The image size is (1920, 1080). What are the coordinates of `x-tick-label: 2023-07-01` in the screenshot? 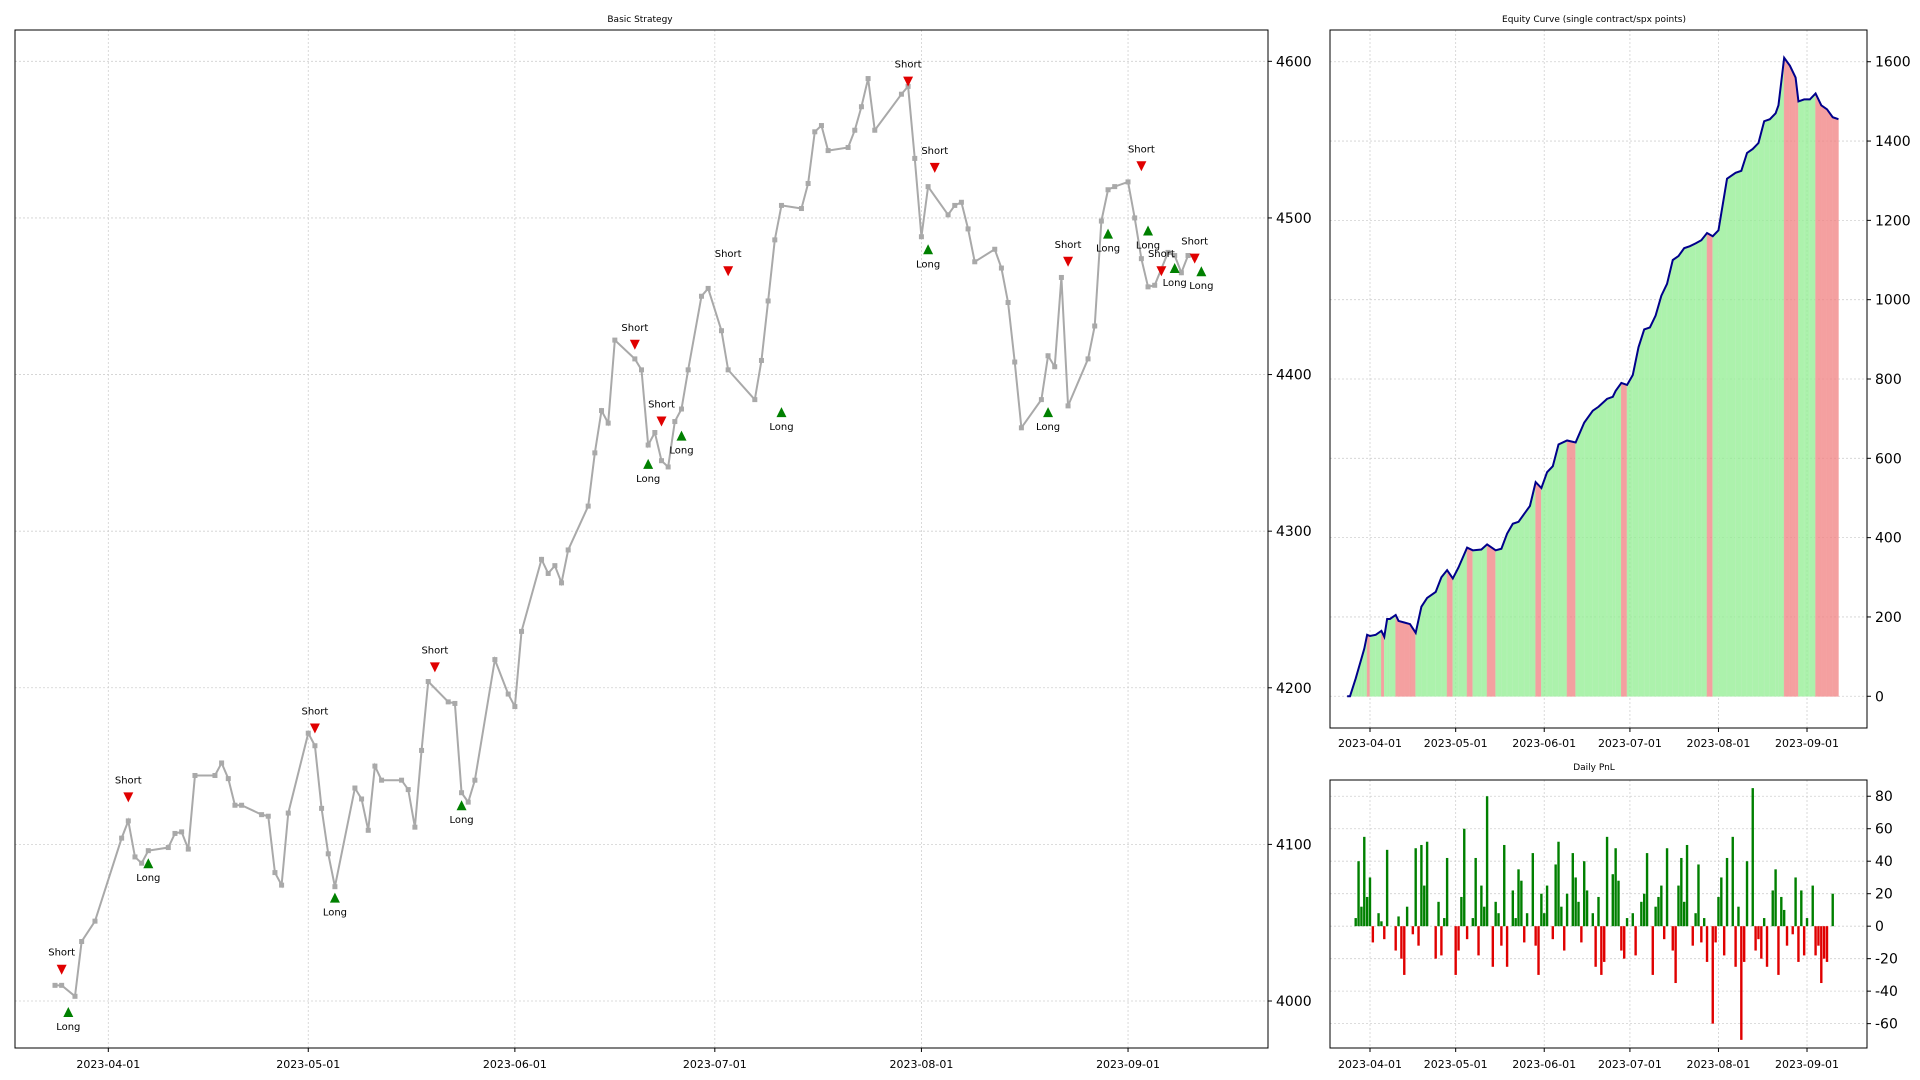 It's located at (715, 1064).